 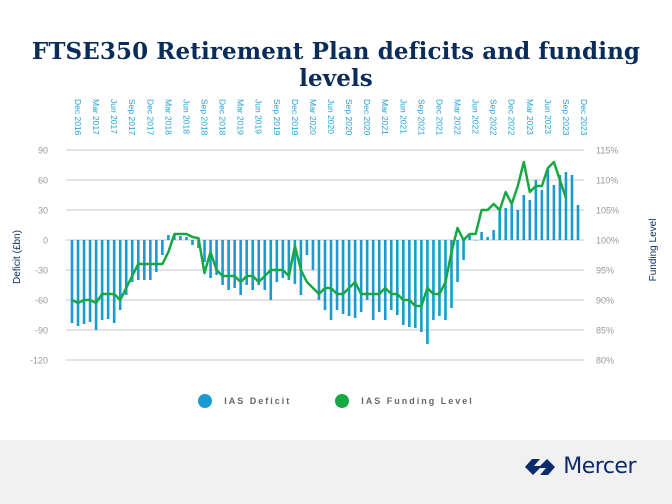 What do you see at coordinates (96, 117) in the screenshot?
I see `x-tick-label: Mar 2017` at bounding box center [96, 117].